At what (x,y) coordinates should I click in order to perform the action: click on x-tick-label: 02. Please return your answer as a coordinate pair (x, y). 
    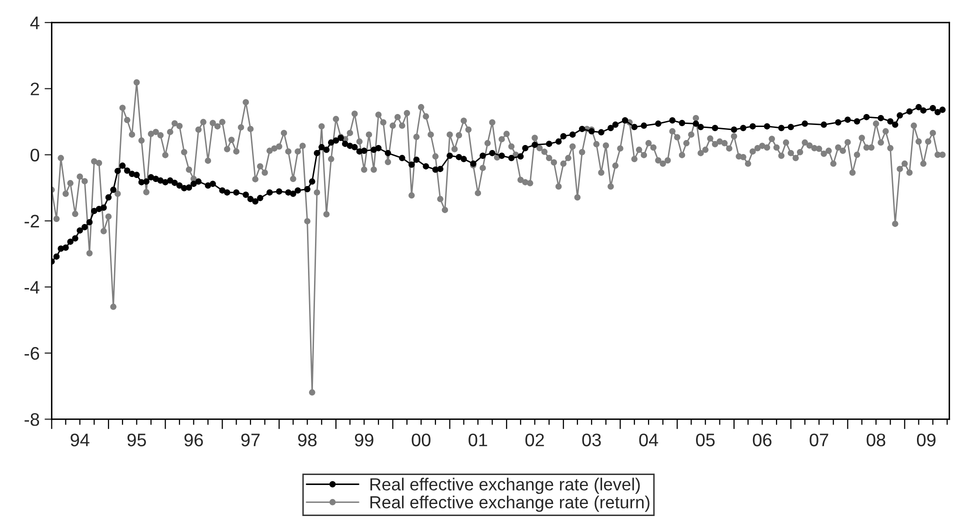
    Looking at the image, I should click on (534, 440).